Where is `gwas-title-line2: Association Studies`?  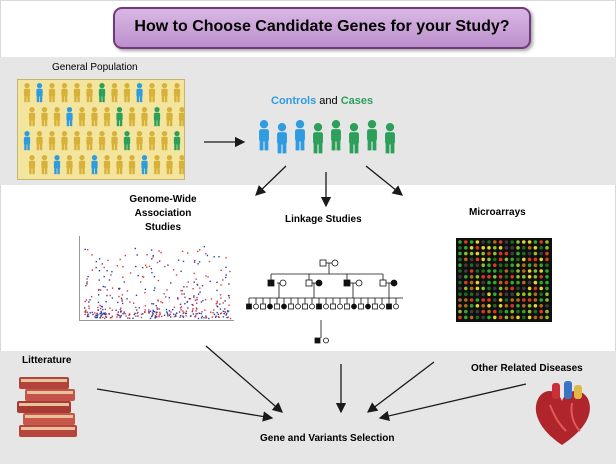 gwas-title-line2: Association Studies is located at coordinates (163, 220).